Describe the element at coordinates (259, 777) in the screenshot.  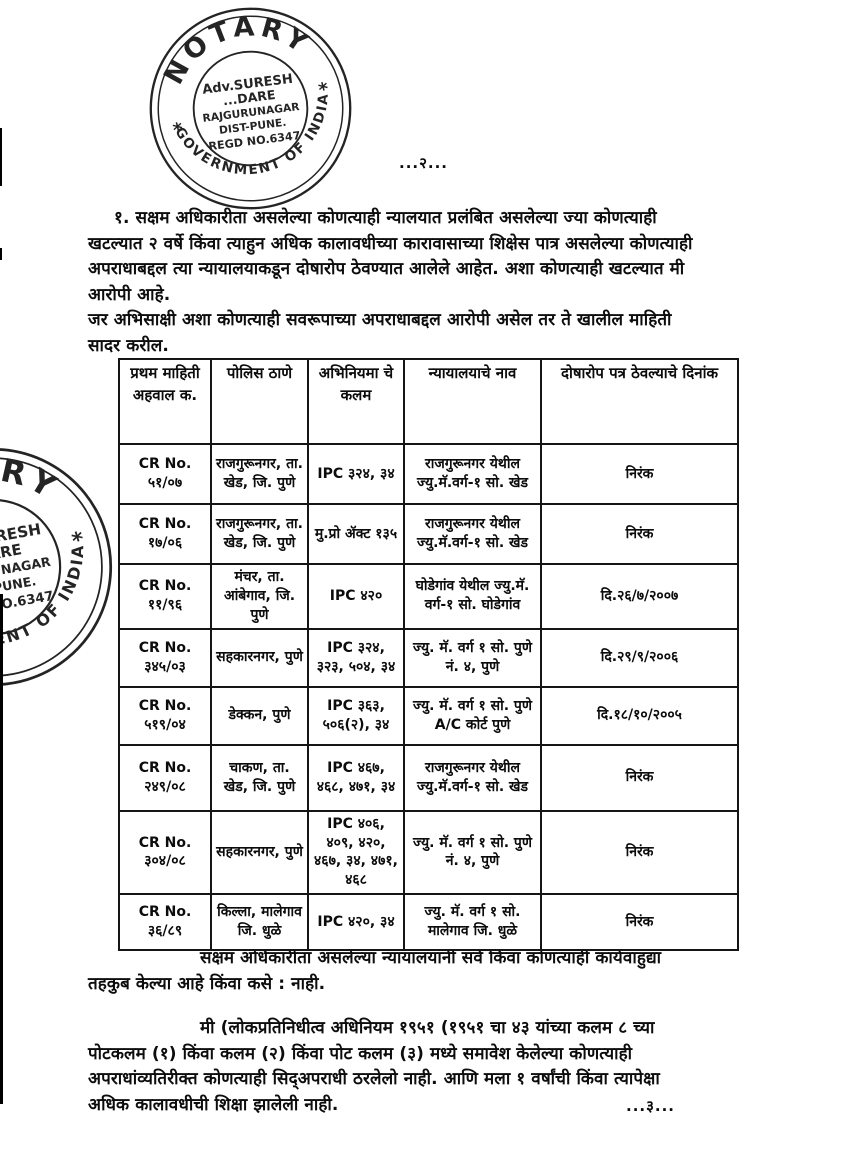
I see `cell-police-station: चाकण, ता. खेड, जि. पुणे` at that location.